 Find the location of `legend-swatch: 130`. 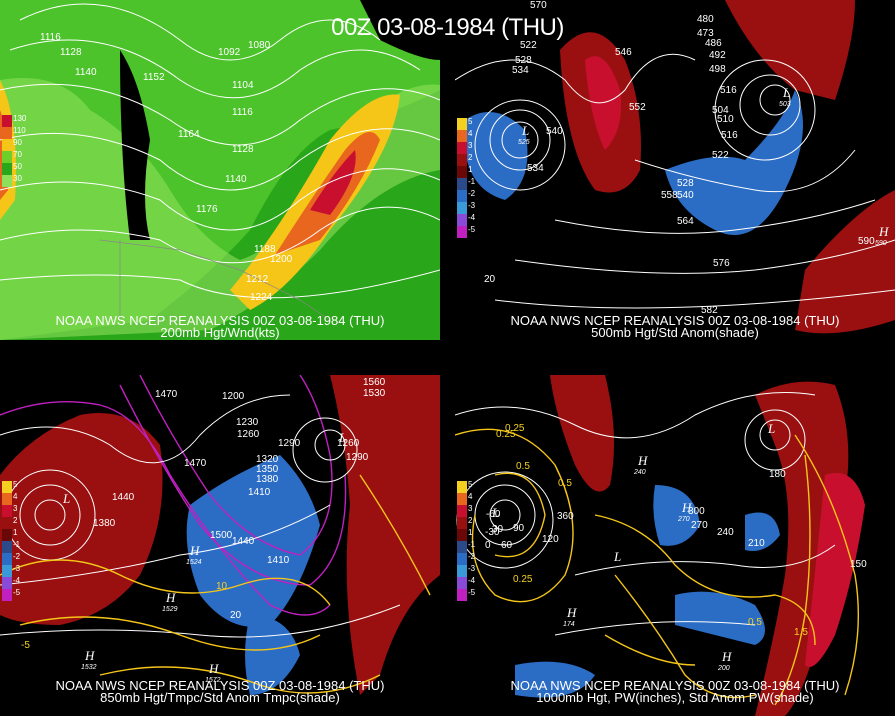

legend-swatch: 130 is located at coordinates (14, 120).